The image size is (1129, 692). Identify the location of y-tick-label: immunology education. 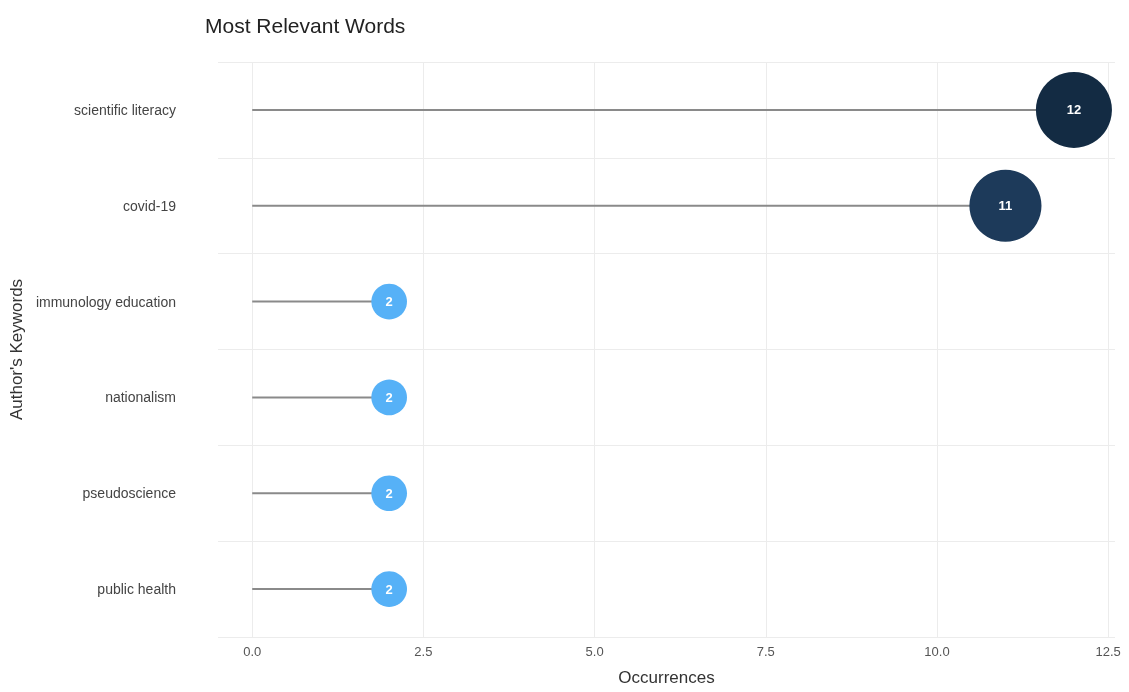
(105, 301).